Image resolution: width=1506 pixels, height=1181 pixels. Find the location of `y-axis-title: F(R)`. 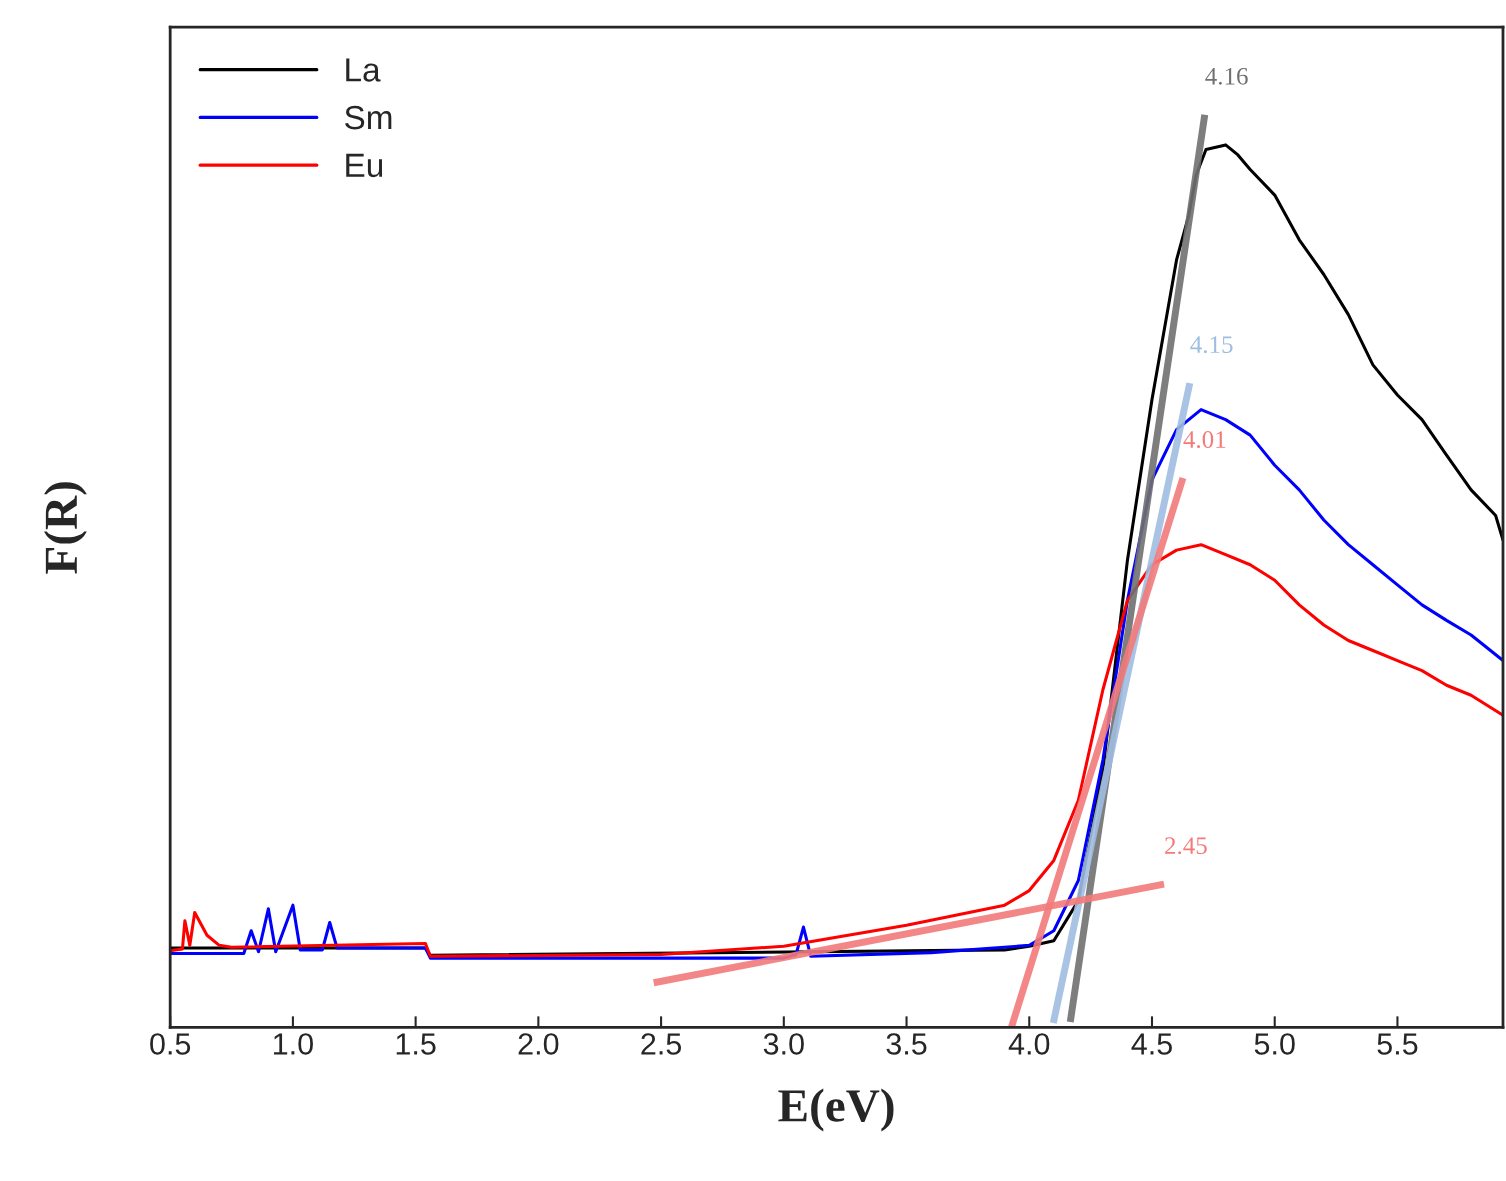

y-axis-title: F(R) is located at coordinates (65, 528).